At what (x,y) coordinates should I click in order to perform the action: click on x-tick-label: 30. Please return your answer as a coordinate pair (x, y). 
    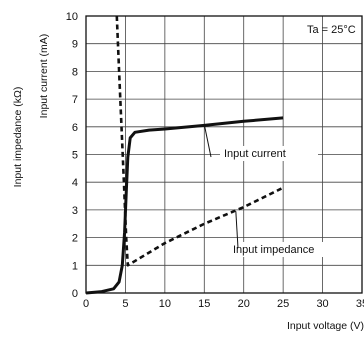
    Looking at the image, I should click on (322, 304).